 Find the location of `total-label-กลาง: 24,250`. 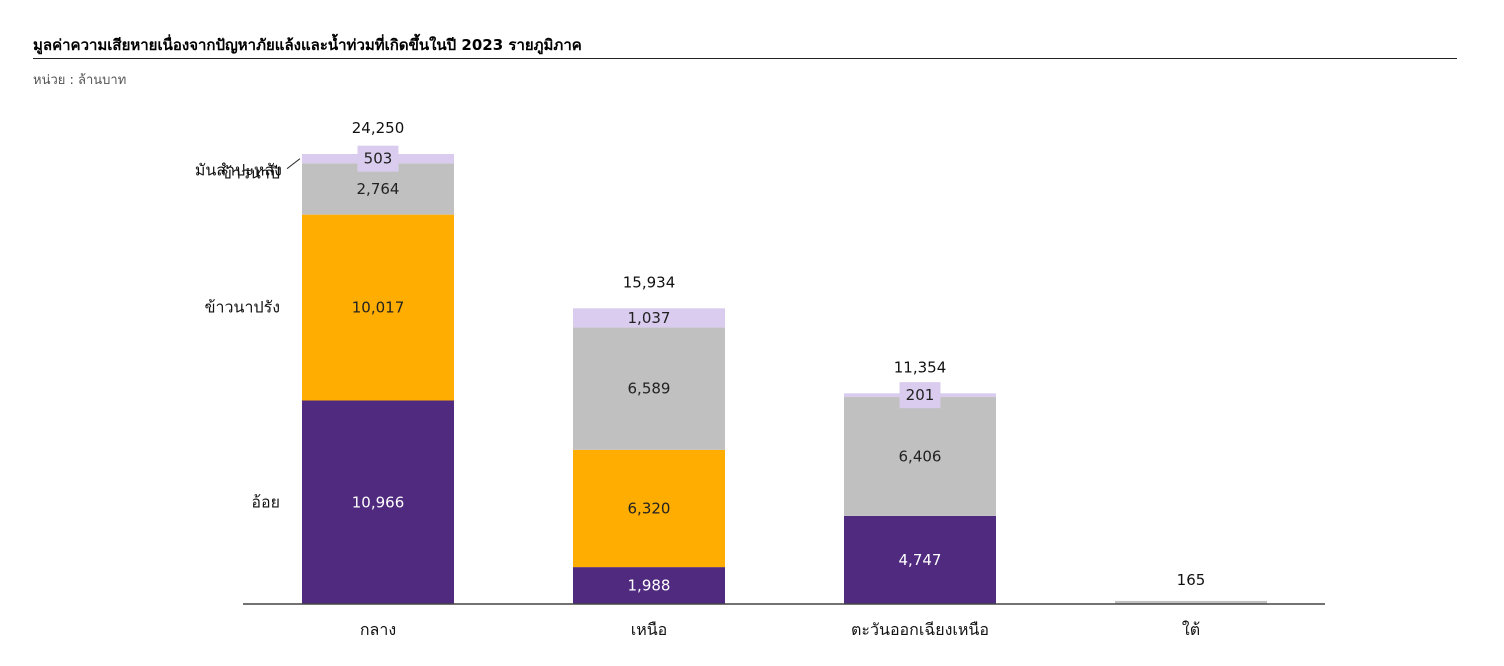

total-label-กลาง: 24,250 is located at coordinates (378, 128).